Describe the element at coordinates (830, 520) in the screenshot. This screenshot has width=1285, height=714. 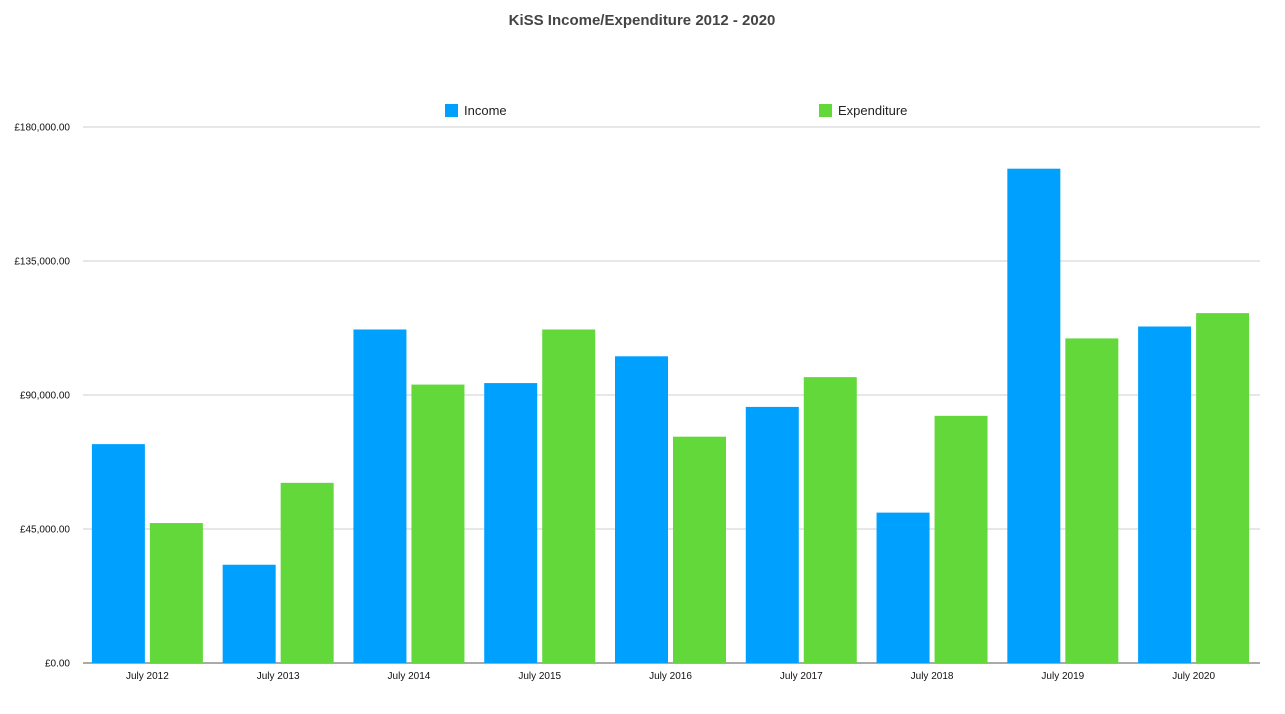
I see `bar-expenditure-july-2017` at that location.